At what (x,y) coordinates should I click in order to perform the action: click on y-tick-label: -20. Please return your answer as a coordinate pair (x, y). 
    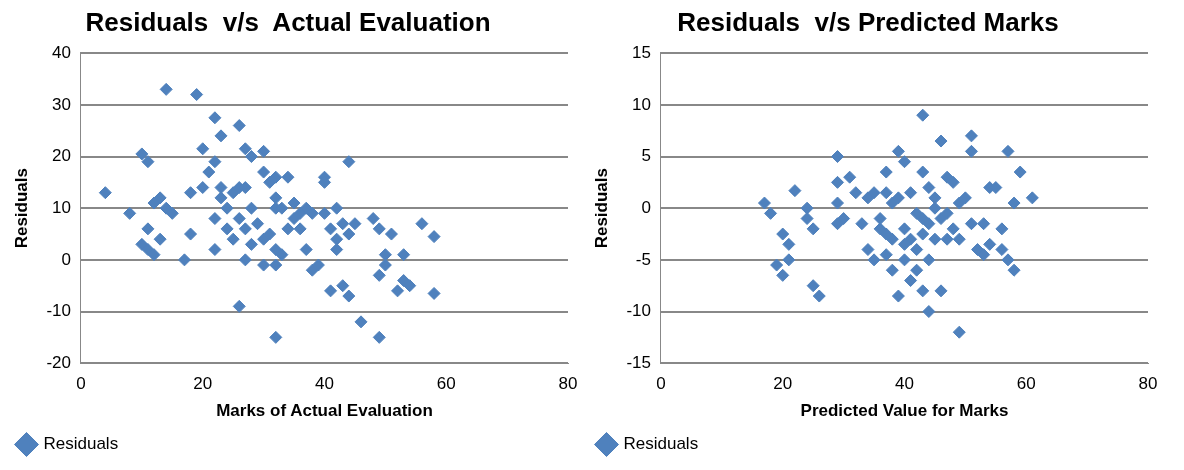
    Looking at the image, I should click on (58, 362).